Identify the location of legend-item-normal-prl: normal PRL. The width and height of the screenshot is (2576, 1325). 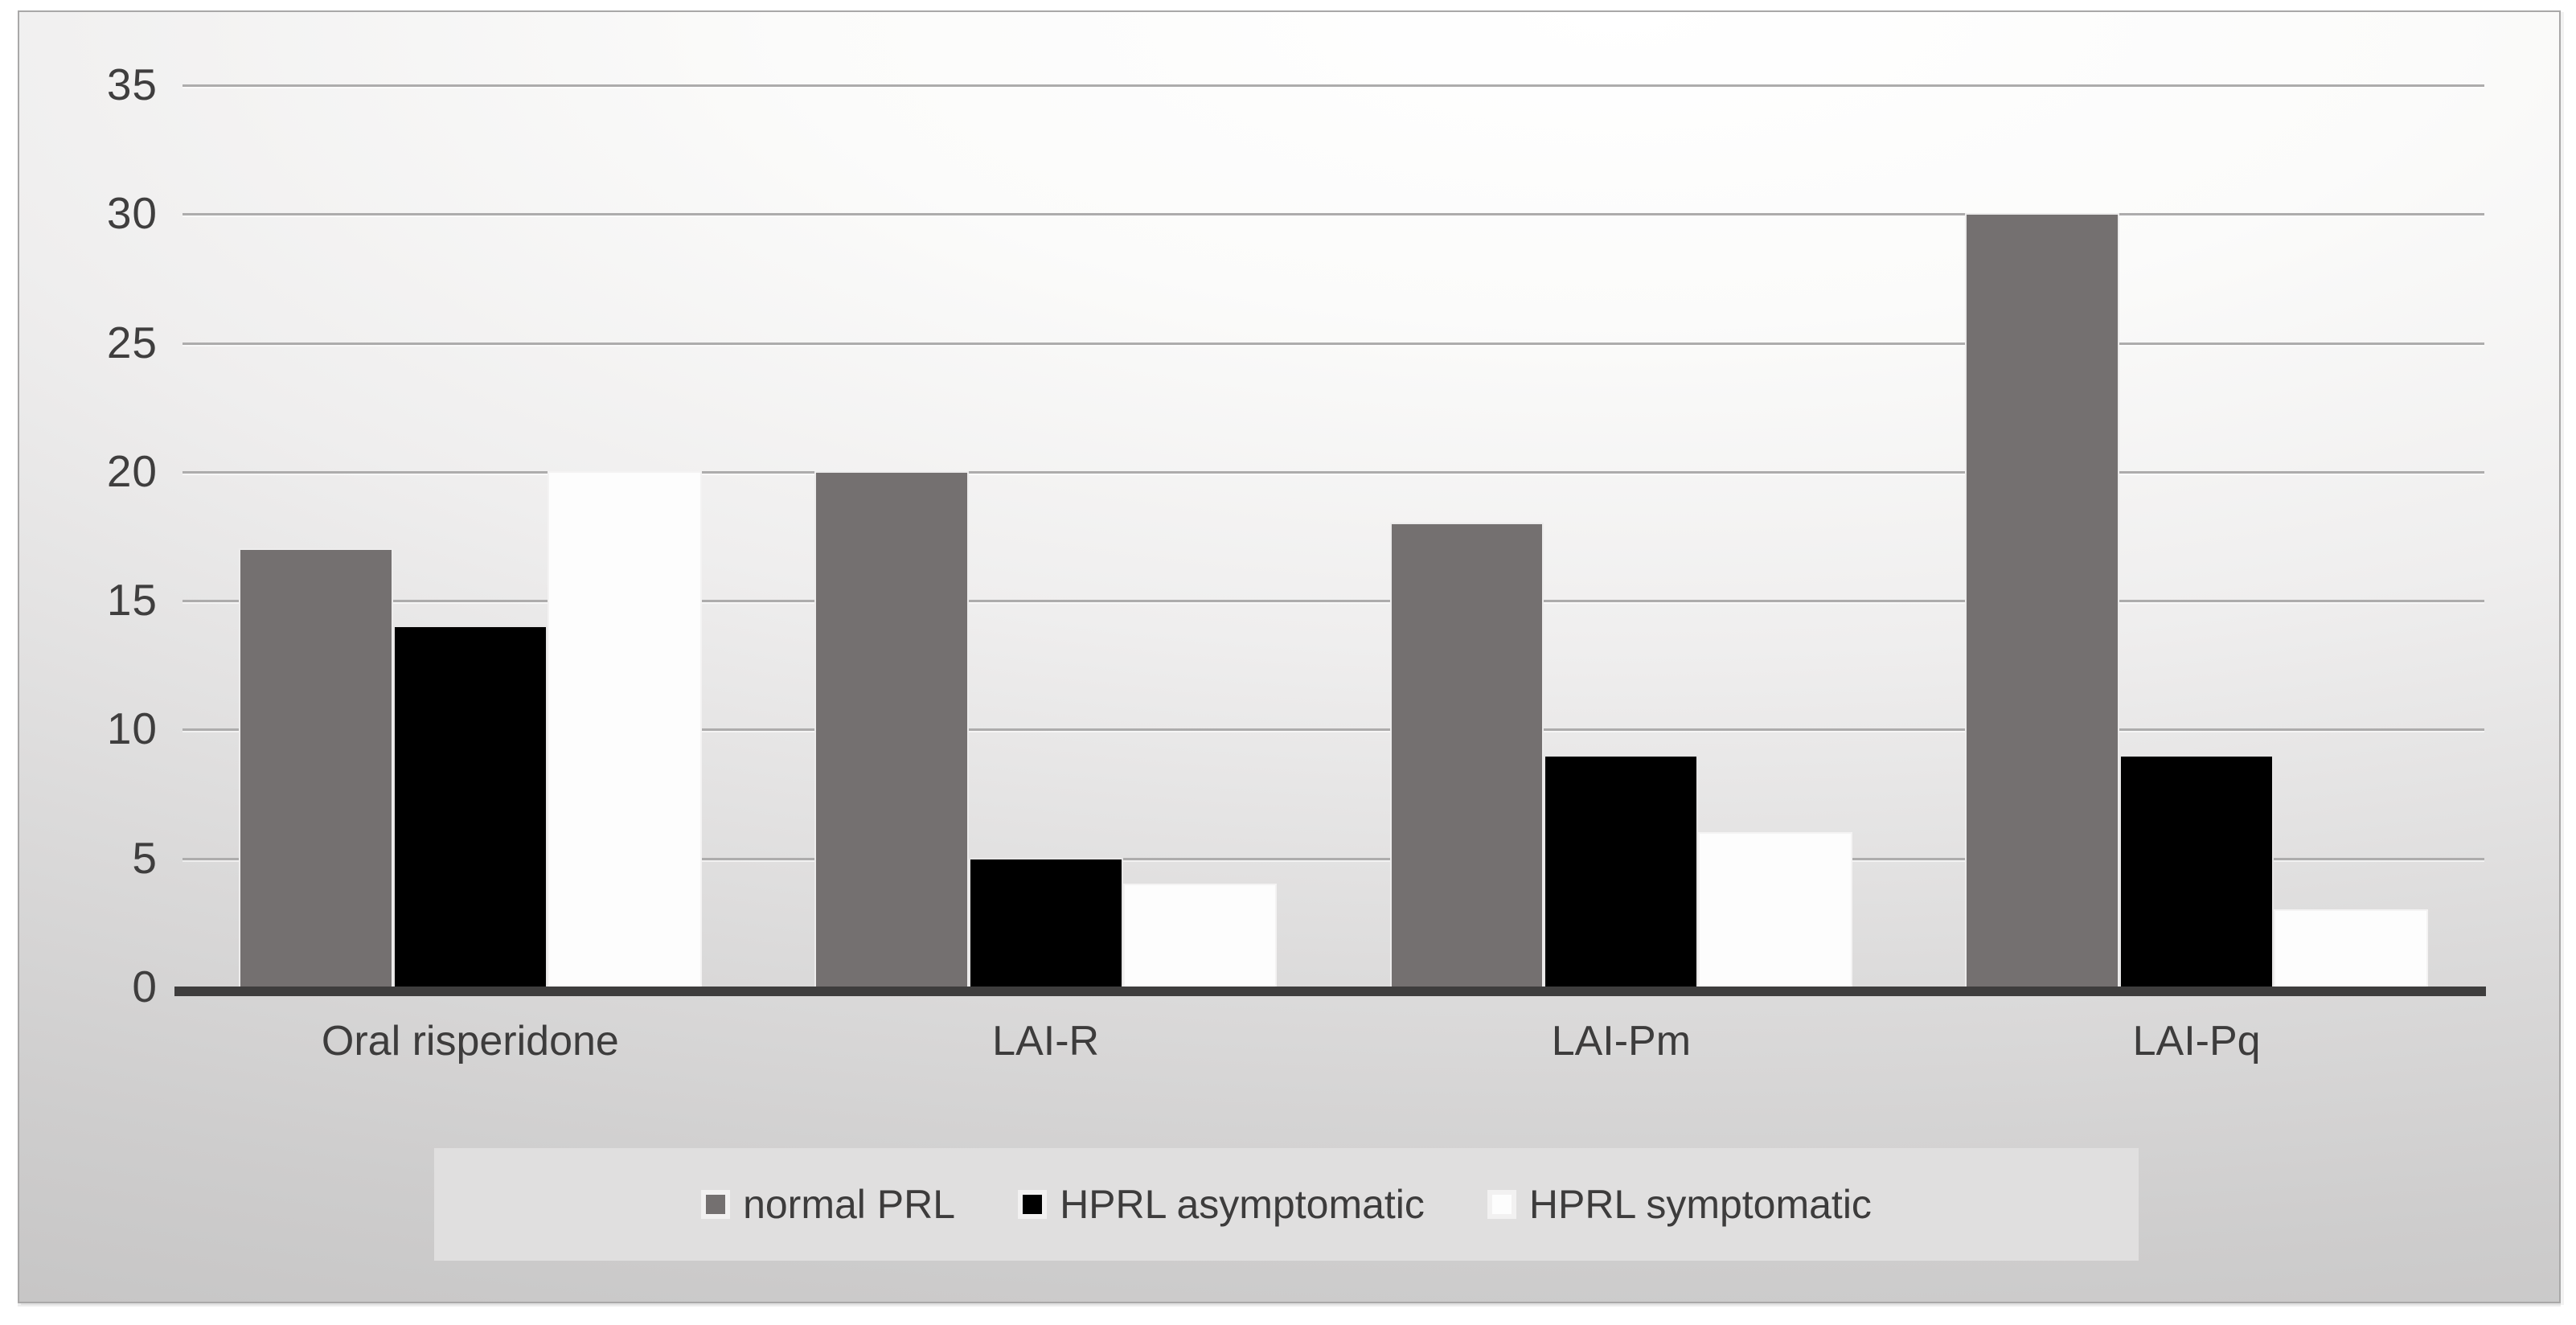
(828, 1204).